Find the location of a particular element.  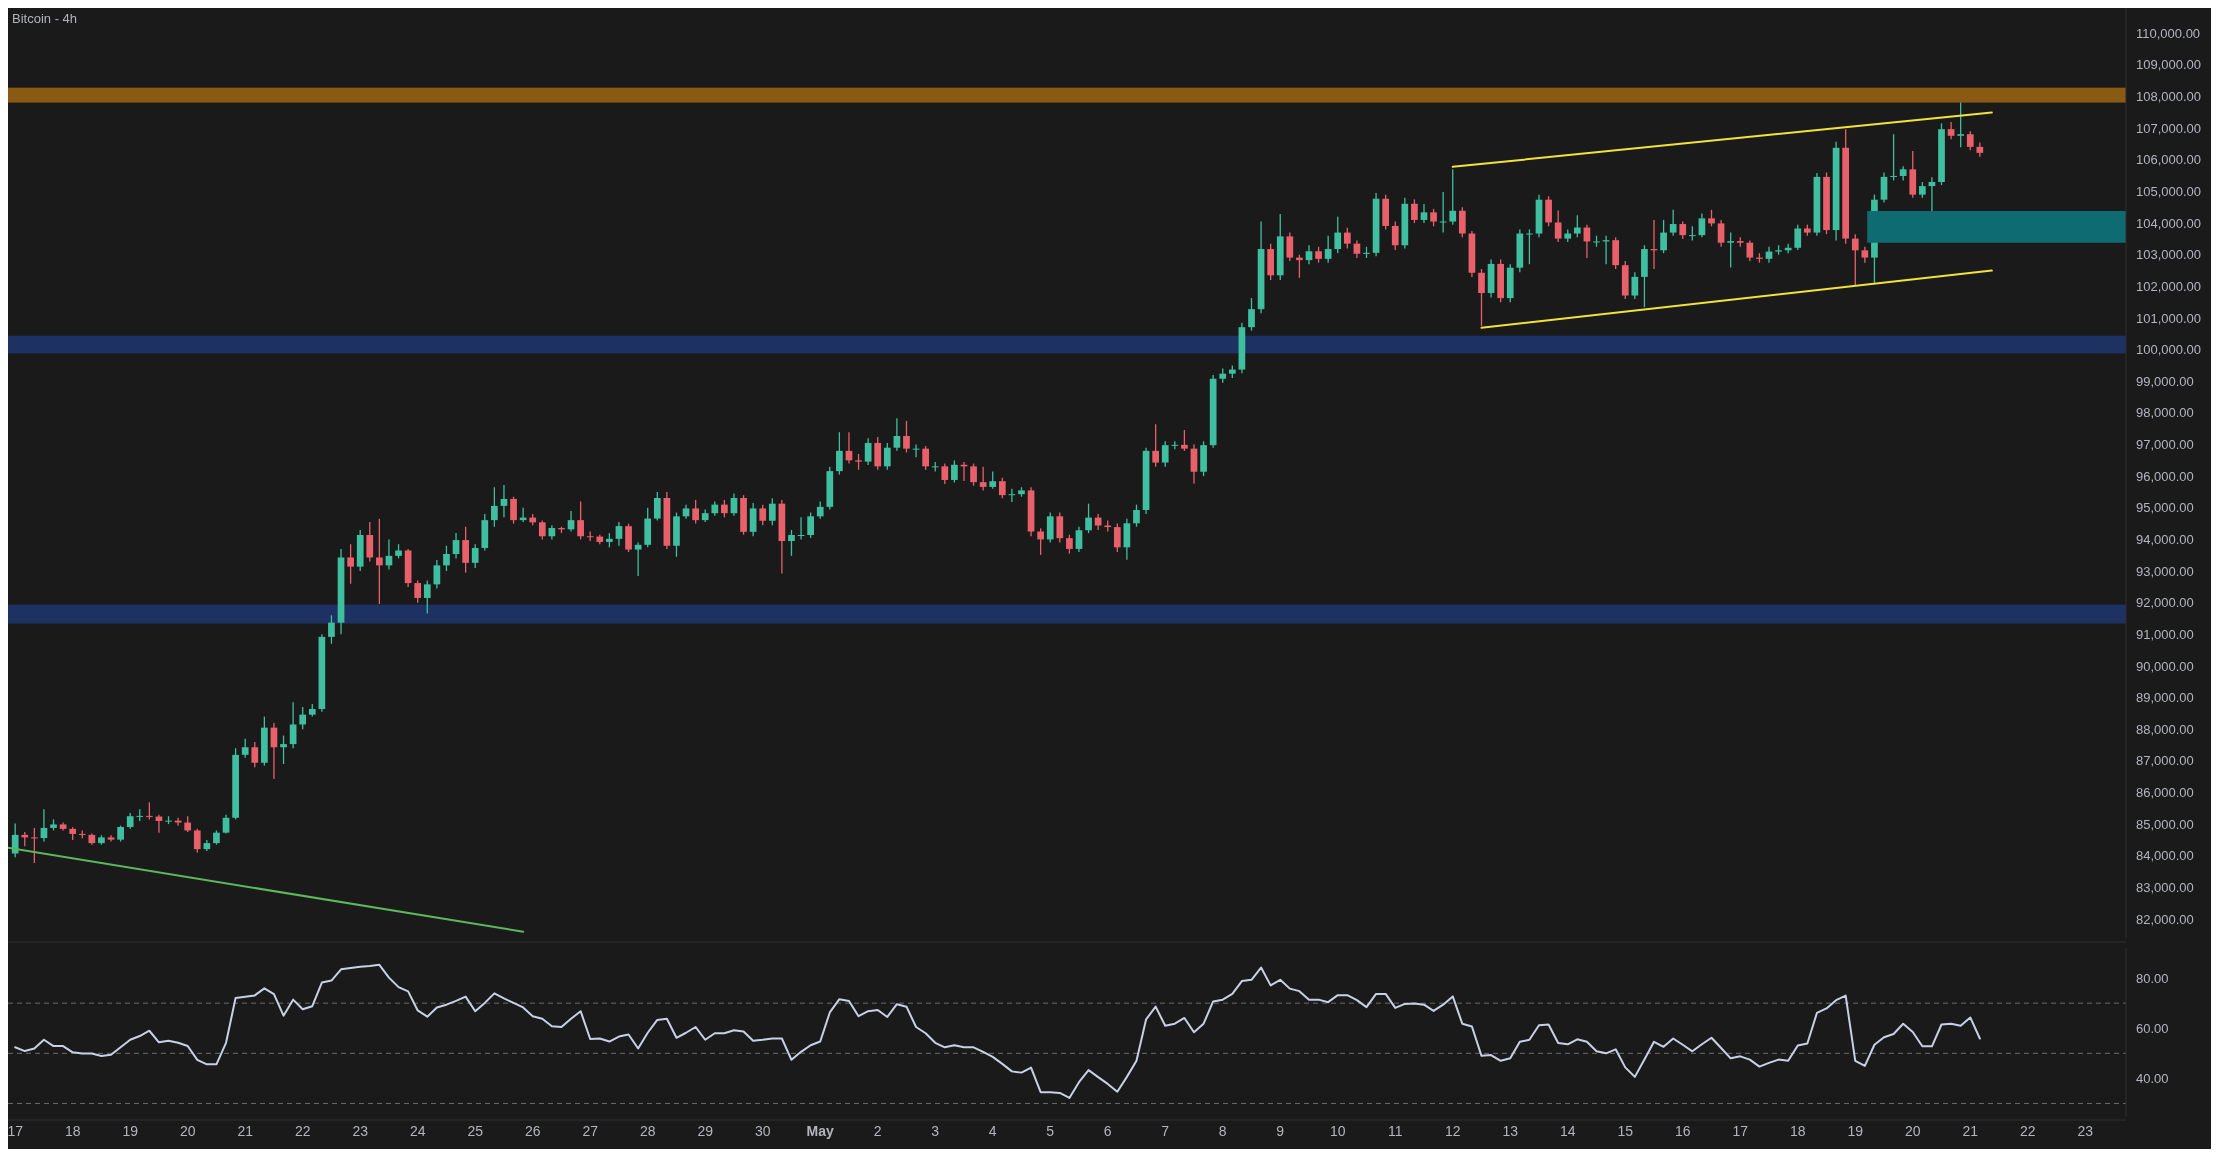

x-tick-label: 15 is located at coordinates (1625, 1131).